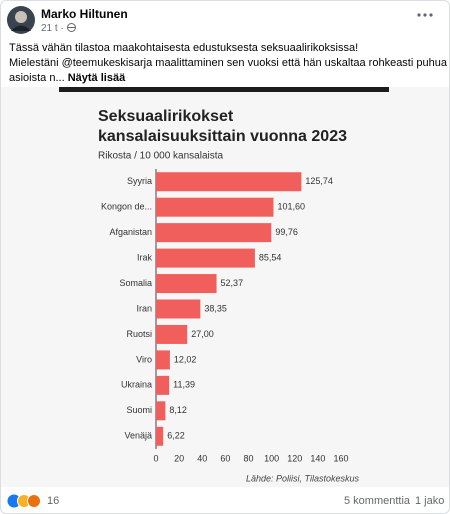  Describe the element at coordinates (185, 359) in the screenshot. I see `value-label: 12,02` at that location.